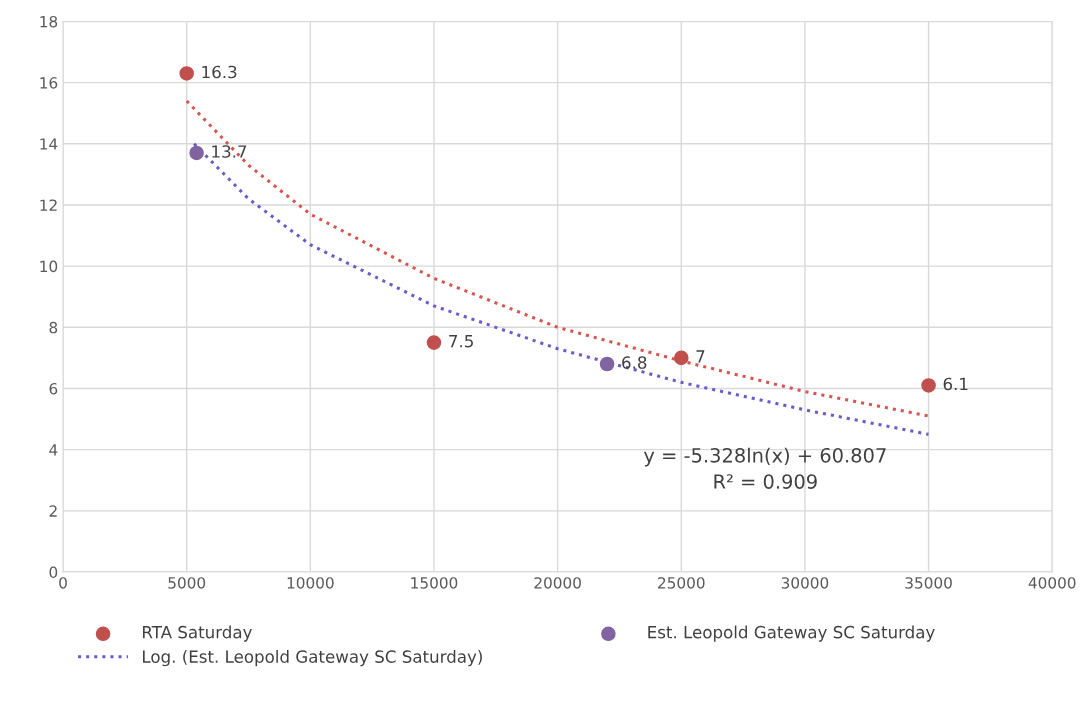  What do you see at coordinates (48, 205) in the screenshot?
I see `y-tick-label: 12` at bounding box center [48, 205].